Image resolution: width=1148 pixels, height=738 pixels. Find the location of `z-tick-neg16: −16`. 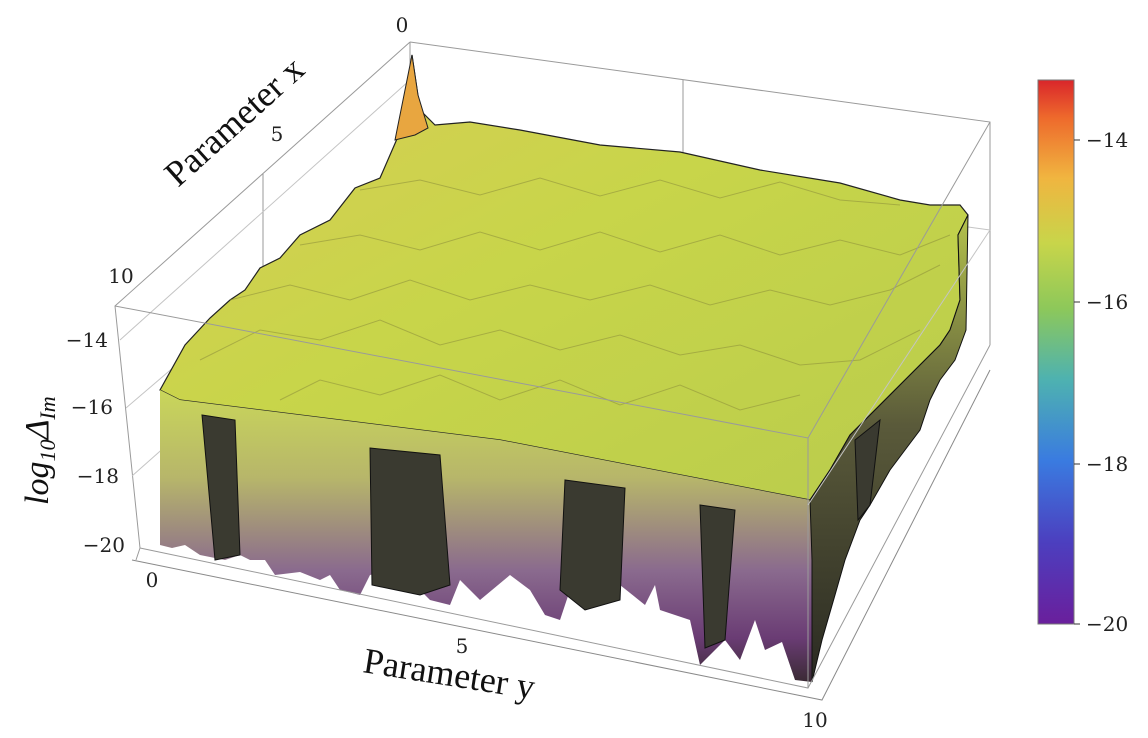

z-tick-neg16: −16 is located at coordinates (92, 407).